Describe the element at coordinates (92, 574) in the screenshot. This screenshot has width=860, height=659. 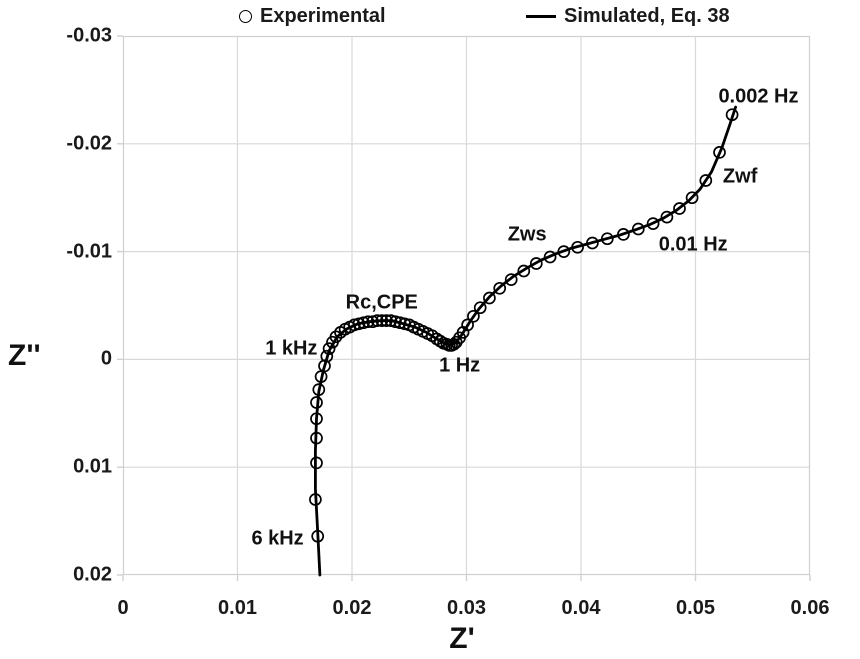
I see `y-tick-label: 0.02` at that location.